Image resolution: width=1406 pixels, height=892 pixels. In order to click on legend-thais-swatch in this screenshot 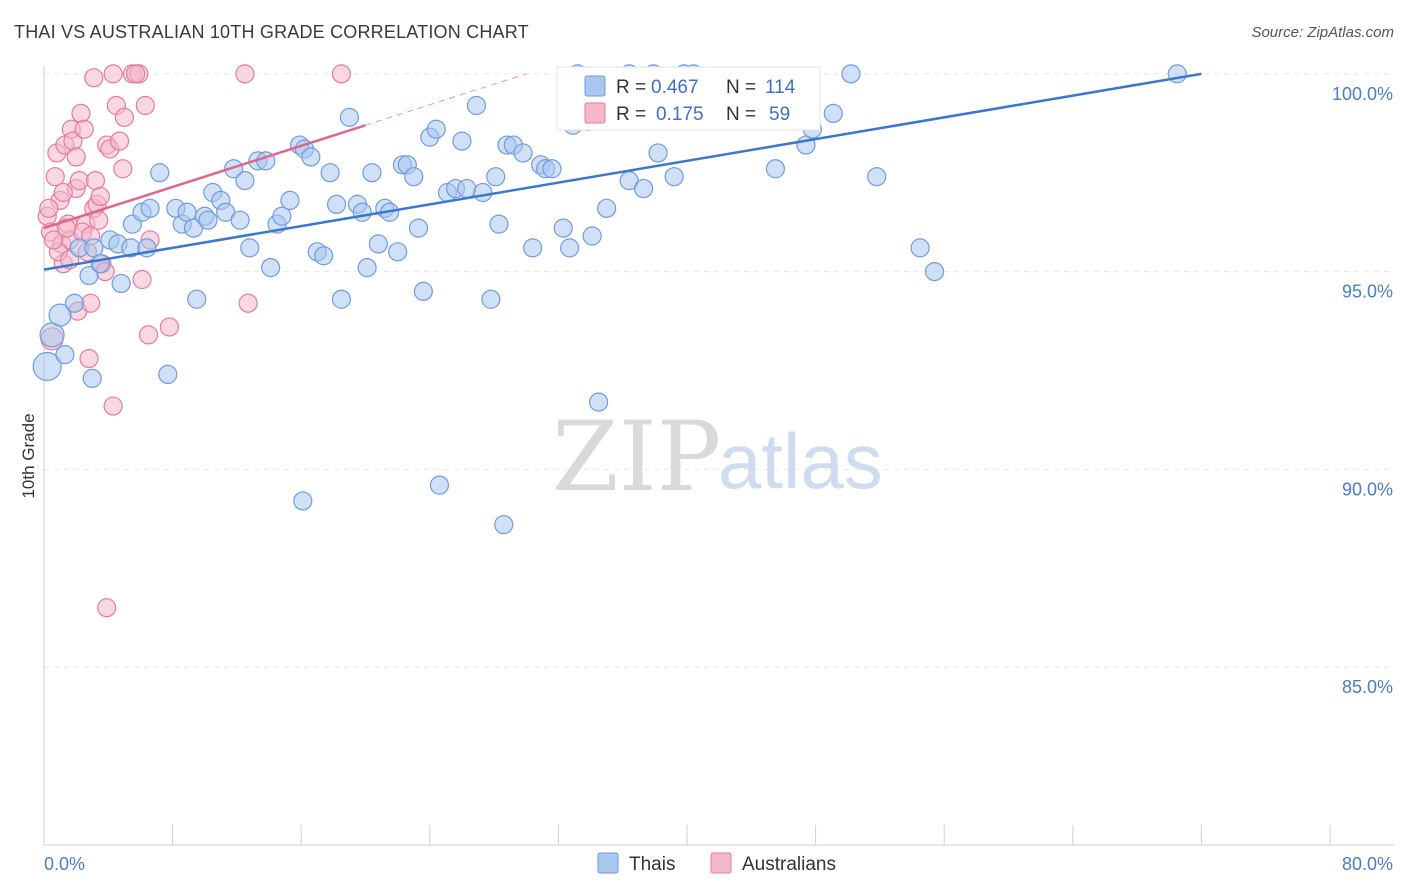, I will do `click(608, 863)`.